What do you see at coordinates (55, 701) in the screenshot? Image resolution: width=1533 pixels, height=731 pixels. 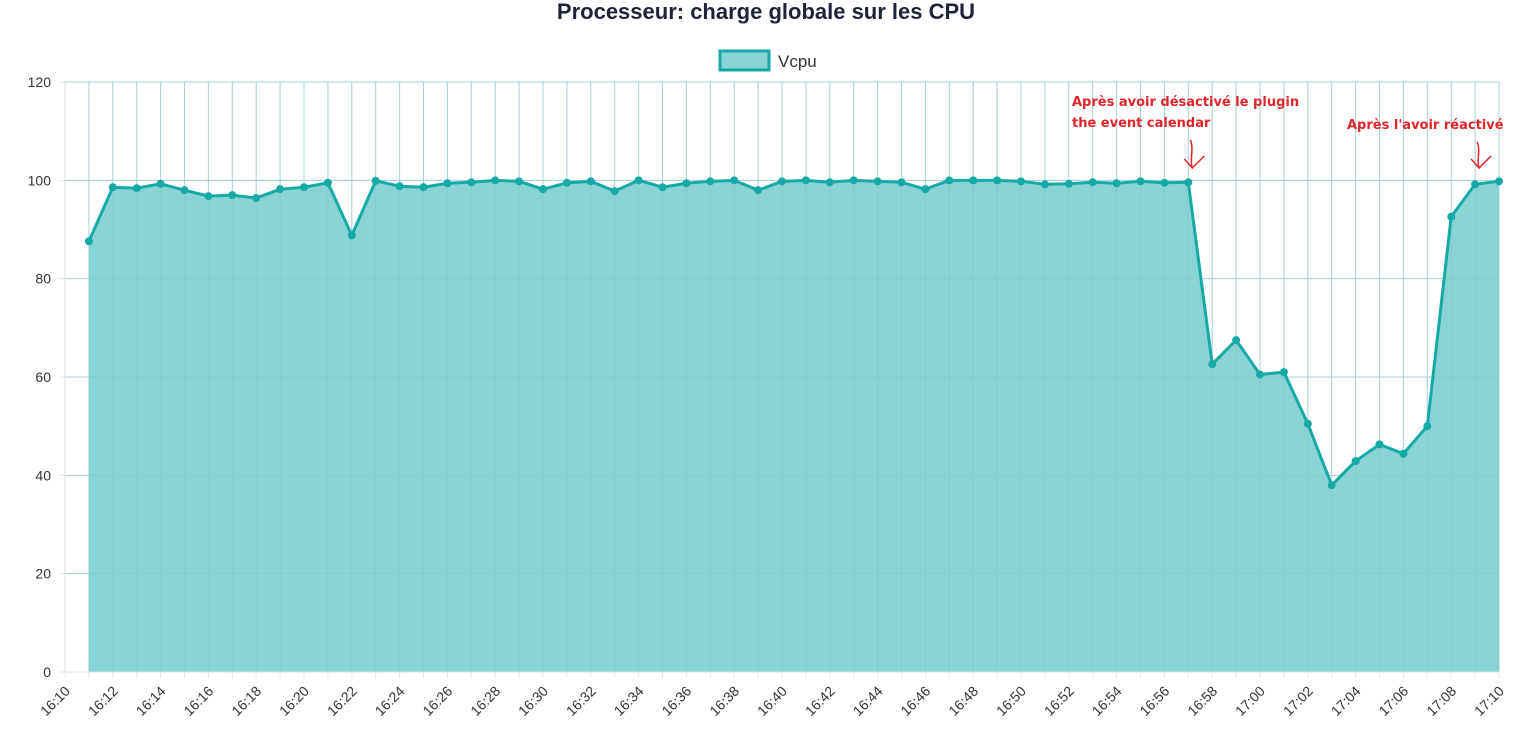 I see `x-tick-label: 16:10` at bounding box center [55, 701].